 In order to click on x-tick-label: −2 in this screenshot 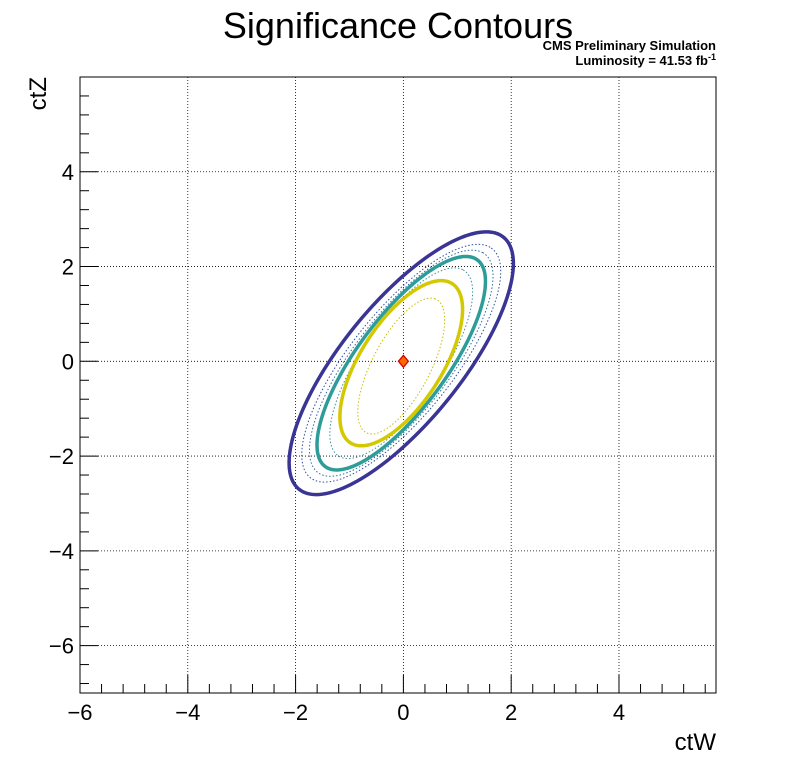, I will do `click(295, 712)`.